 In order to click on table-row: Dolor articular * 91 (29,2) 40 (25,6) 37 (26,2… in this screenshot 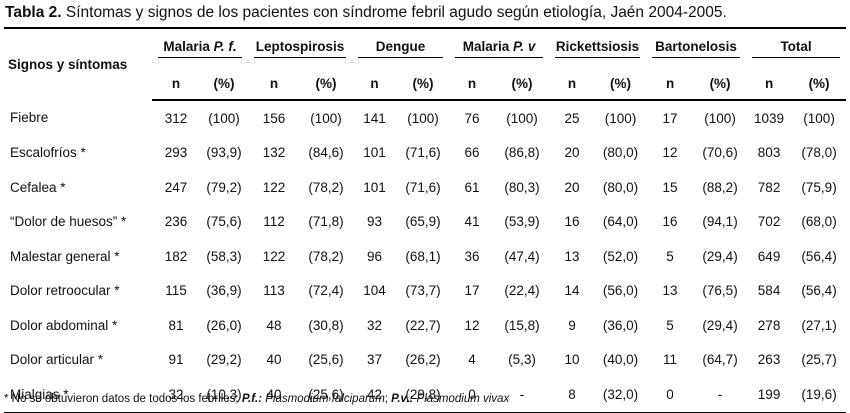, I will do `click(425, 360)`.